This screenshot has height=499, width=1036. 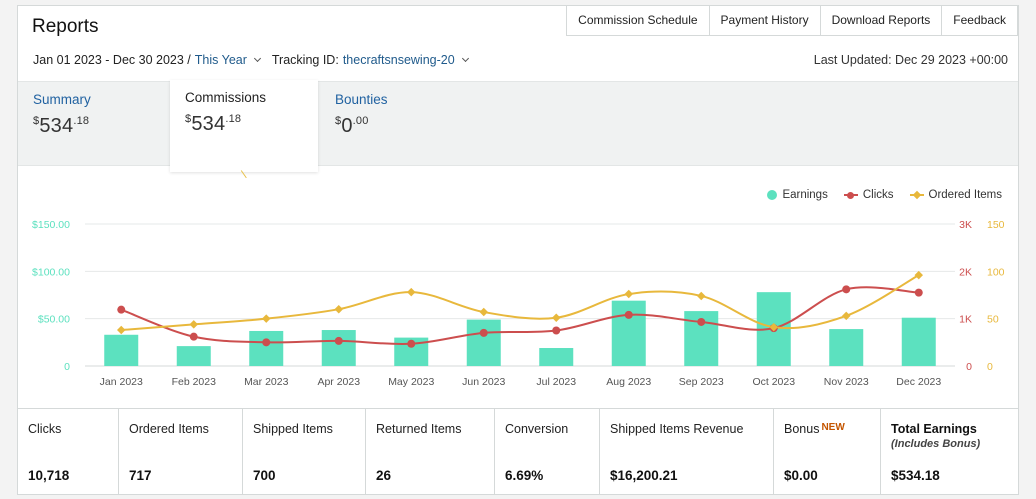 What do you see at coordinates (352, 126) in the screenshot?
I see `bounties-value: $0.00` at bounding box center [352, 126].